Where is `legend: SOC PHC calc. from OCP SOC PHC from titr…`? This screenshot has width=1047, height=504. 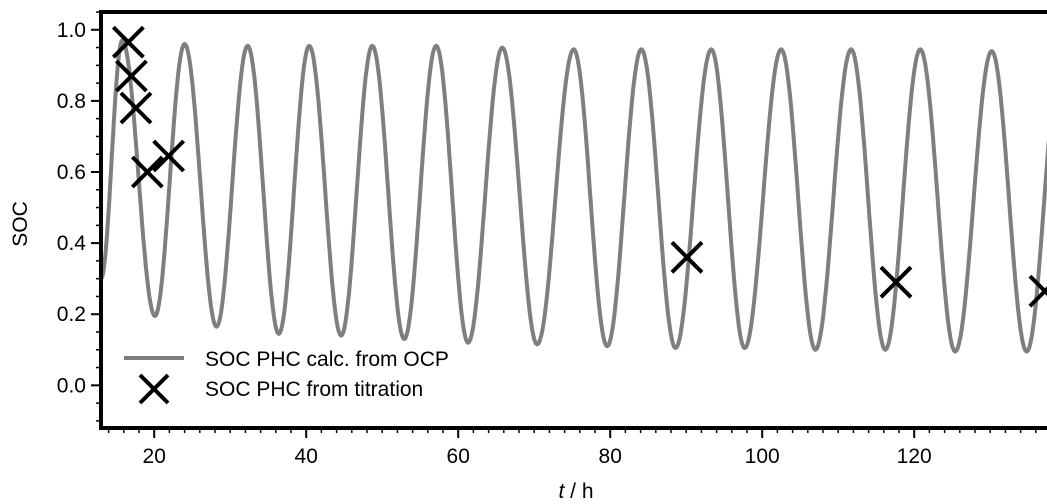 legend: SOC PHC calc. from OCP SOC PHC from titr… is located at coordinates (286, 376).